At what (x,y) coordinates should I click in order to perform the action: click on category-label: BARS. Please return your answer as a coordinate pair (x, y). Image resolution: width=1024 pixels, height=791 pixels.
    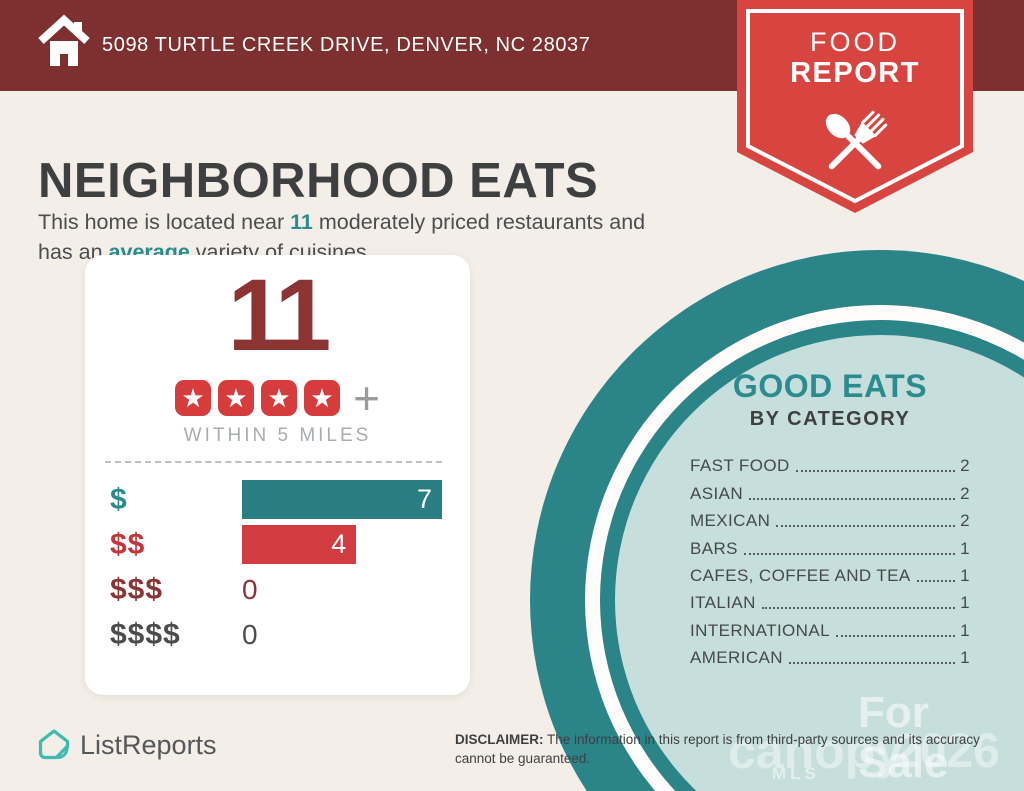
    Looking at the image, I should click on (714, 548).